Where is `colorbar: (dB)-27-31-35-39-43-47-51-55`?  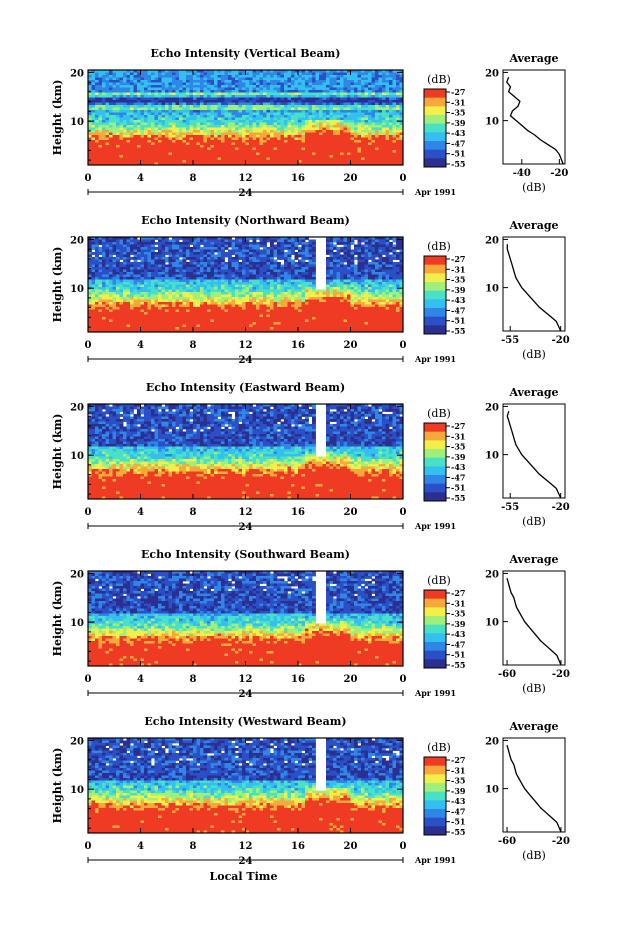
colorbar: (dB)-27-31-35-39-43-47-51-55 is located at coordinates (444, 121).